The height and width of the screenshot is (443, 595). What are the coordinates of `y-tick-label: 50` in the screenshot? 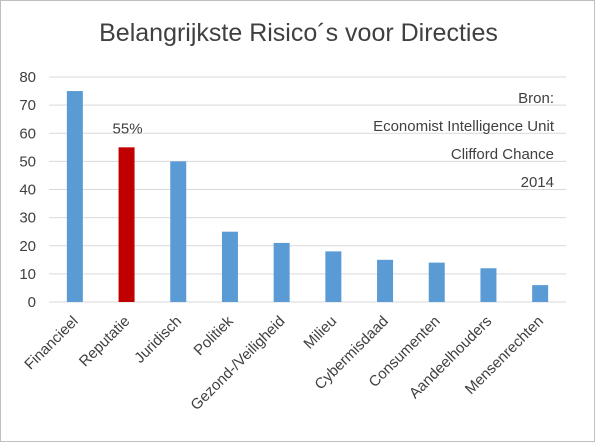 It's located at (27, 161).